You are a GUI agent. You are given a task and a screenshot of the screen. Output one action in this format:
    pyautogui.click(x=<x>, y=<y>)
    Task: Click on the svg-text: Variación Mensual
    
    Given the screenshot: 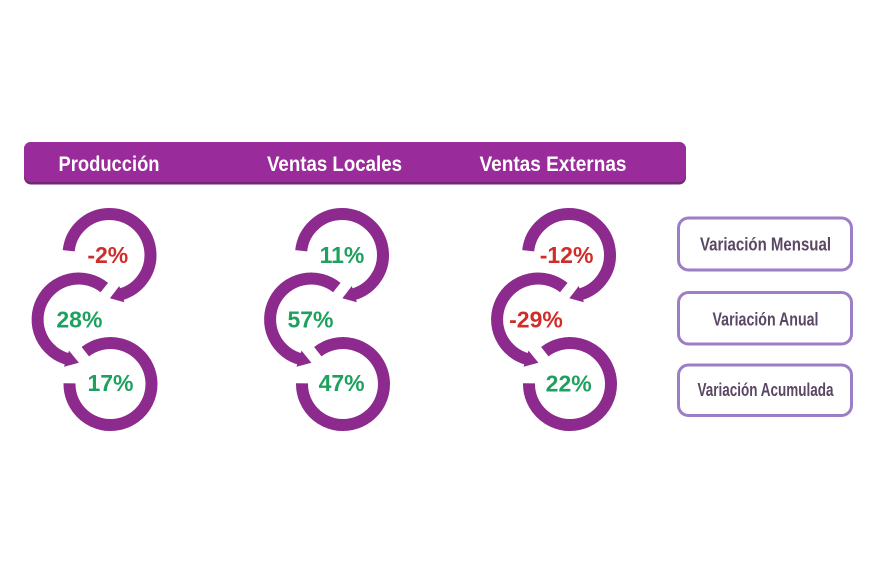 What is the action you would take?
    pyautogui.click(x=765, y=245)
    